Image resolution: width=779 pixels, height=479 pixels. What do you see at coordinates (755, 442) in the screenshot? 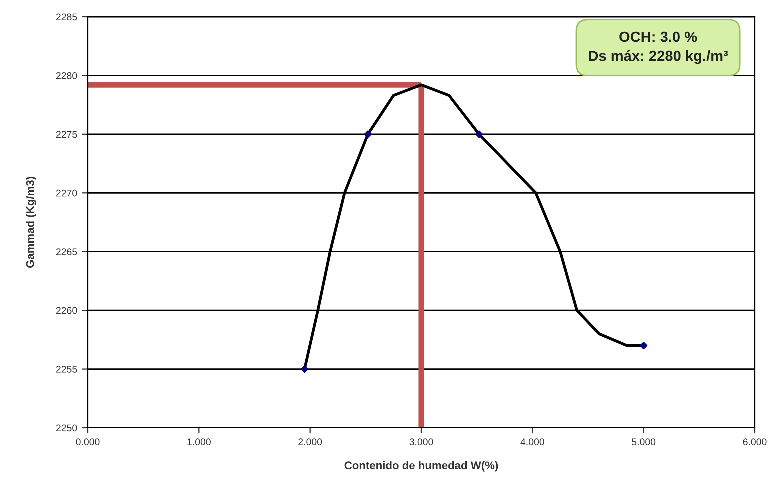
I see `x-tick-label: 6.000` at bounding box center [755, 442].